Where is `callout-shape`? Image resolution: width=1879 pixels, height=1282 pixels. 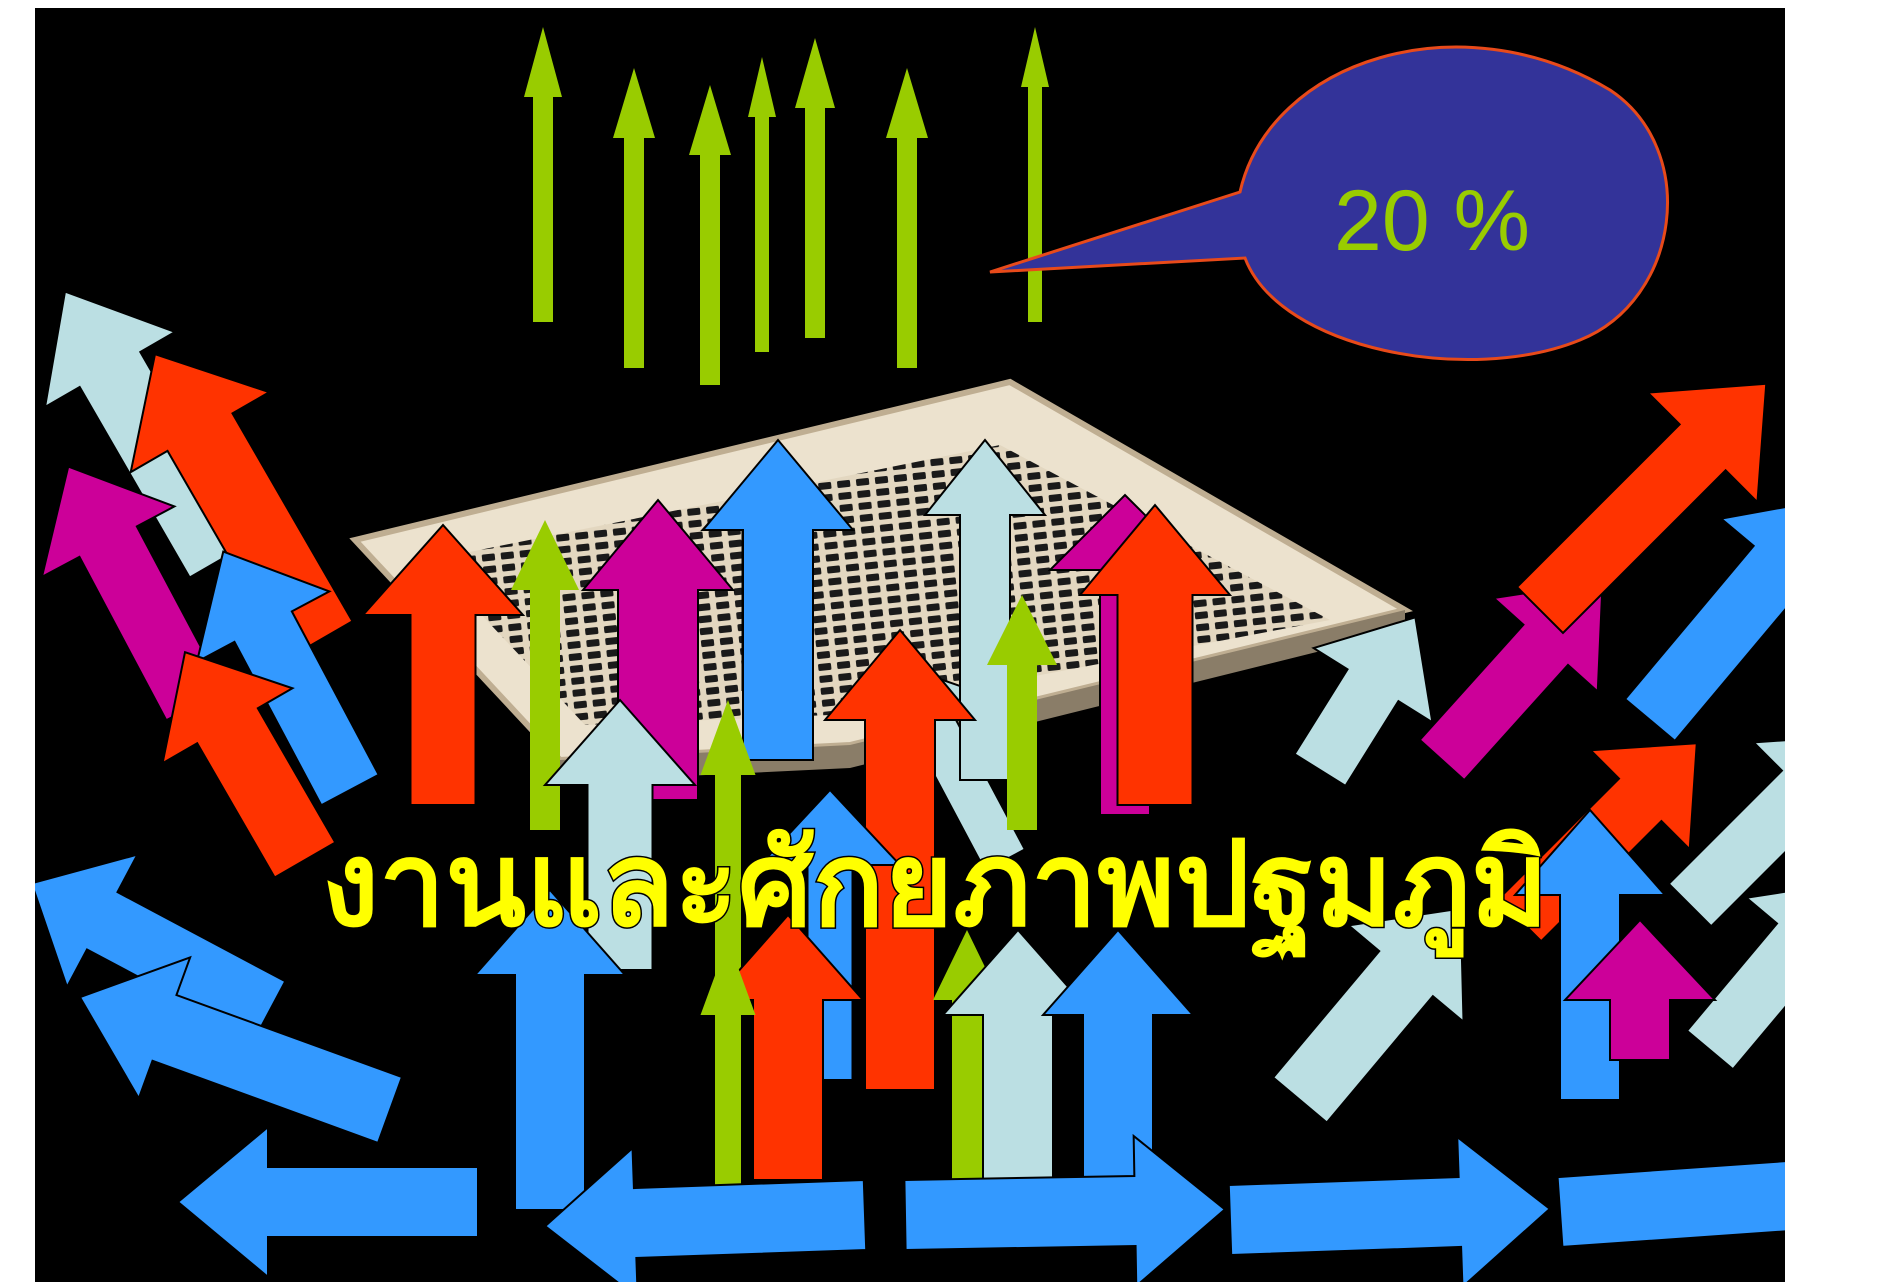 callout-shape is located at coordinates (1329, 203).